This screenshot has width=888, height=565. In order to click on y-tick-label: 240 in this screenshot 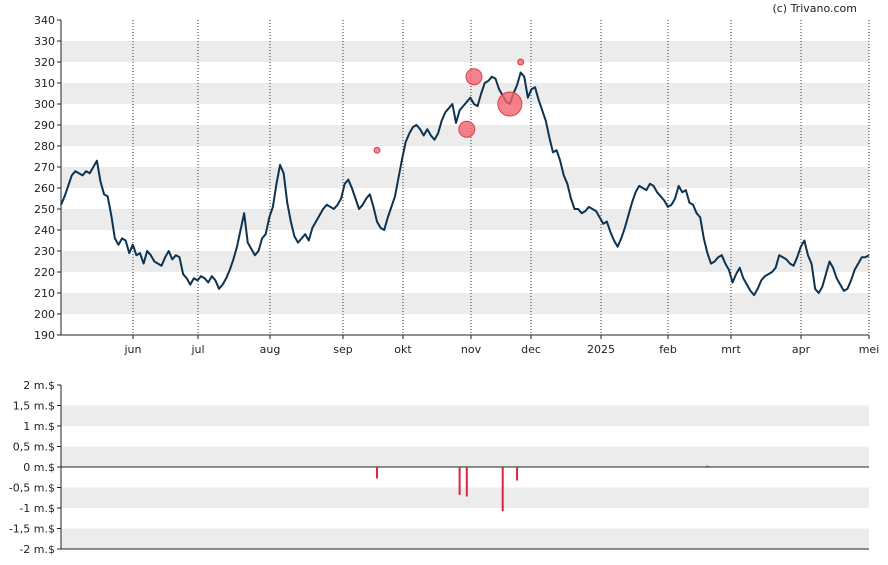, I will do `click(44, 230)`.